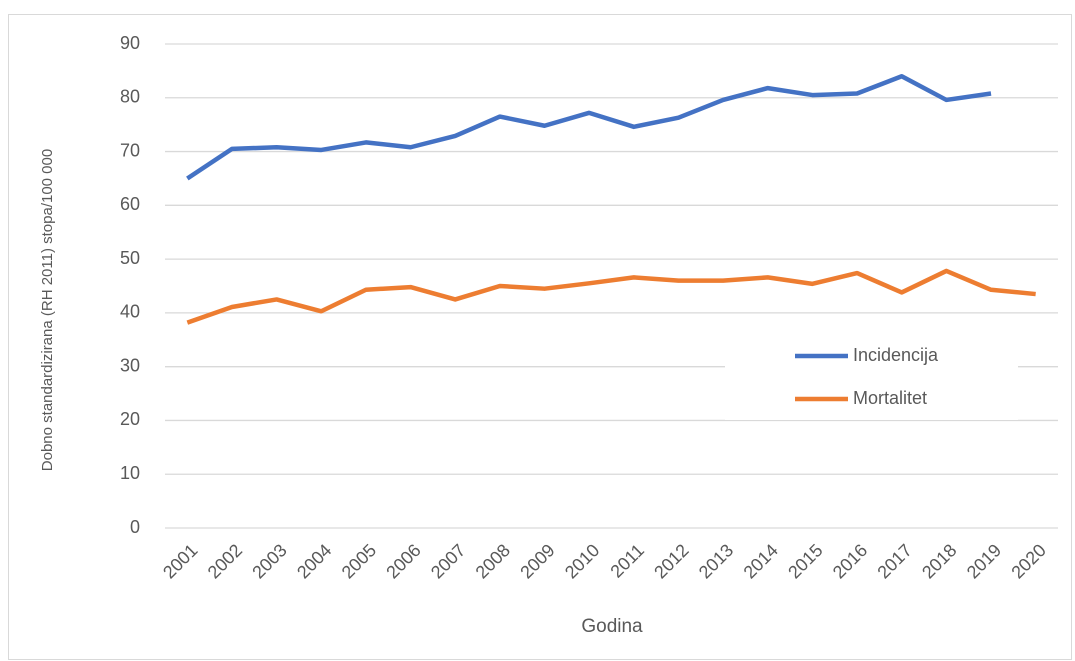 The height and width of the screenshot is (661, 1075). What do you see at coordinates (130, 43) in the screenshot?
I see `y-tick-label: 90` at bounding box center [130, 43].